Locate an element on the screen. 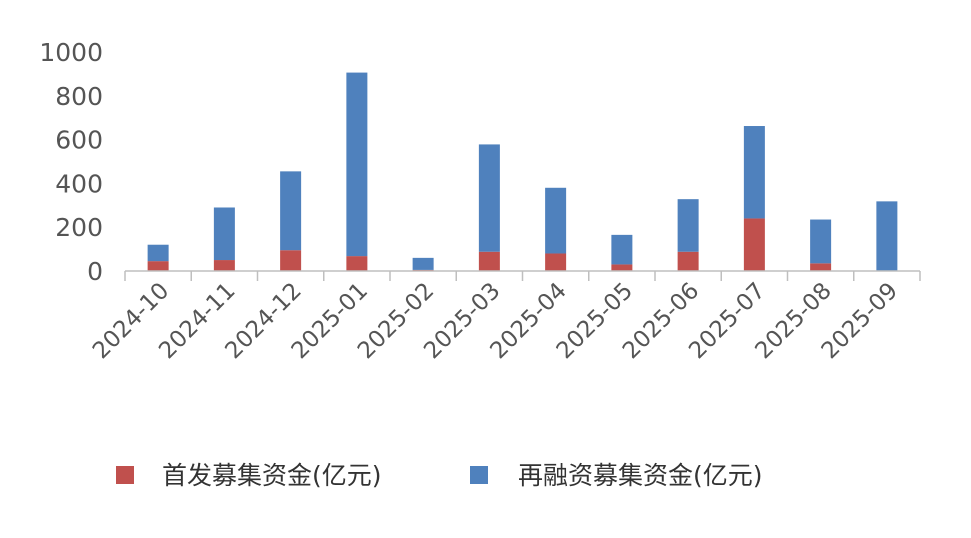  y-tick-label: 400 is located at coordinates (79, 183).